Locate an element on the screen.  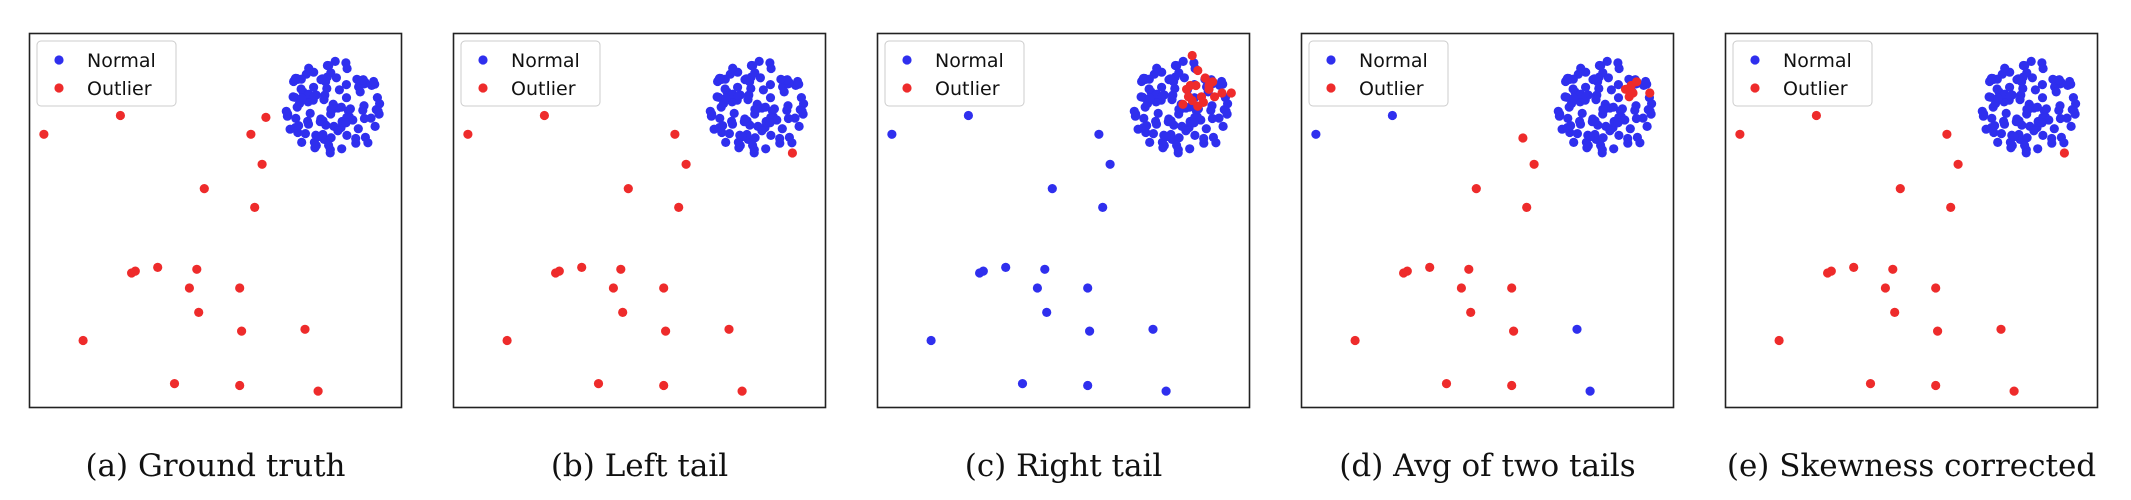
panel-caption: (b) Left tail is located at coordinates (639, 466).